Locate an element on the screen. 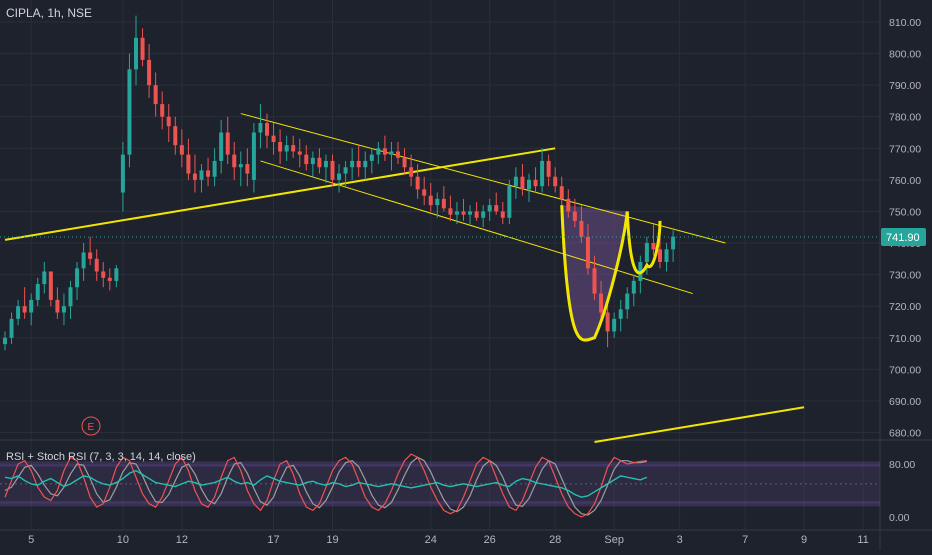  time-tick-label: 17 is located at coordinates (273, 540).